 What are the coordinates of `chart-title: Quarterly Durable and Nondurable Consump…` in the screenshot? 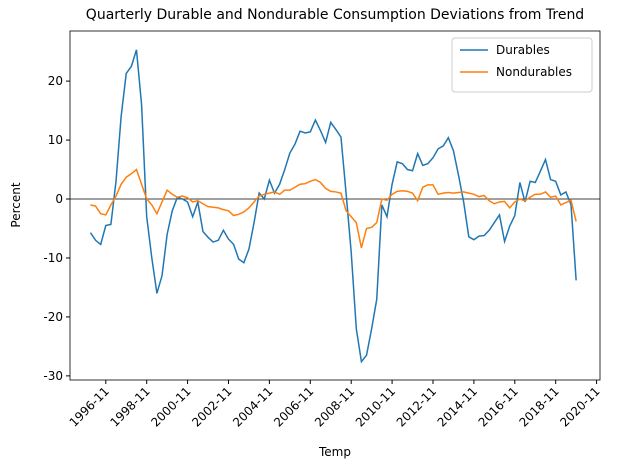 It's located at (335, 15).